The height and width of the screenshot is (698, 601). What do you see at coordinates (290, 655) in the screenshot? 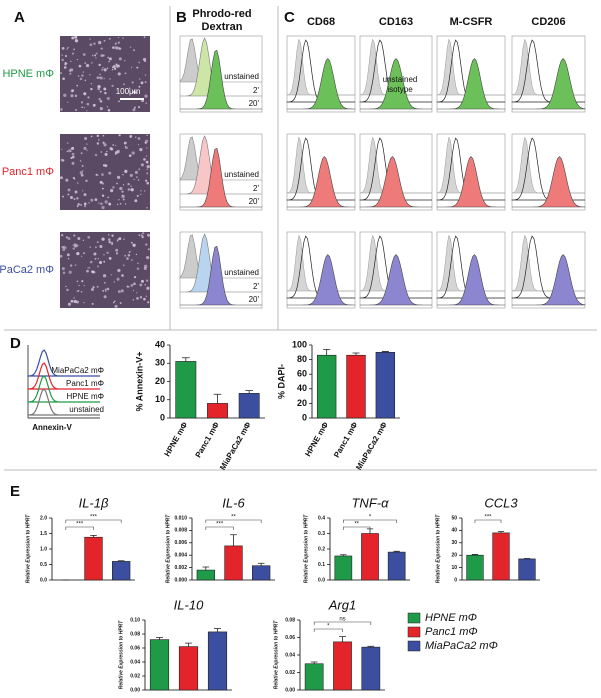
I see `y-tick-label: 0.04` at bounding box center [290, 655].